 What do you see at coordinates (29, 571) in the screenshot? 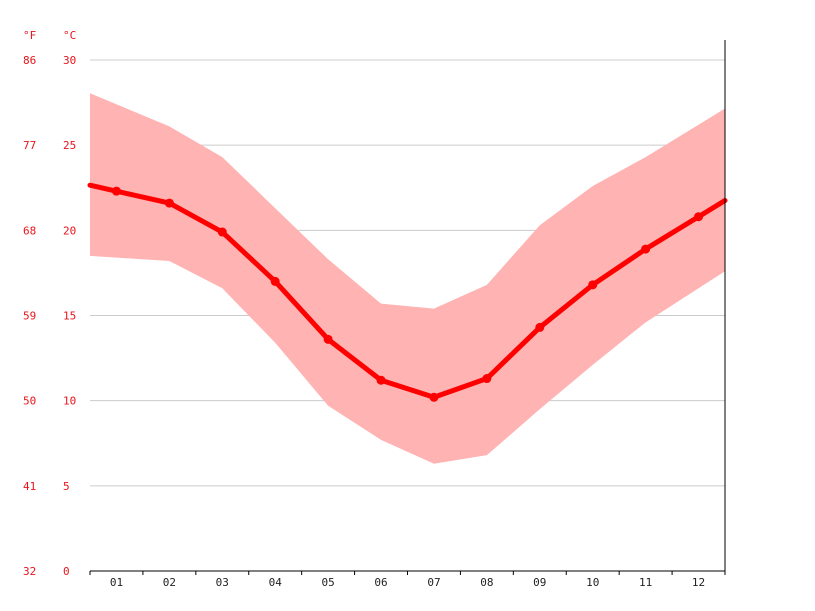
I see `y-tick-label-f: 32` at bounding box center [29, 571].